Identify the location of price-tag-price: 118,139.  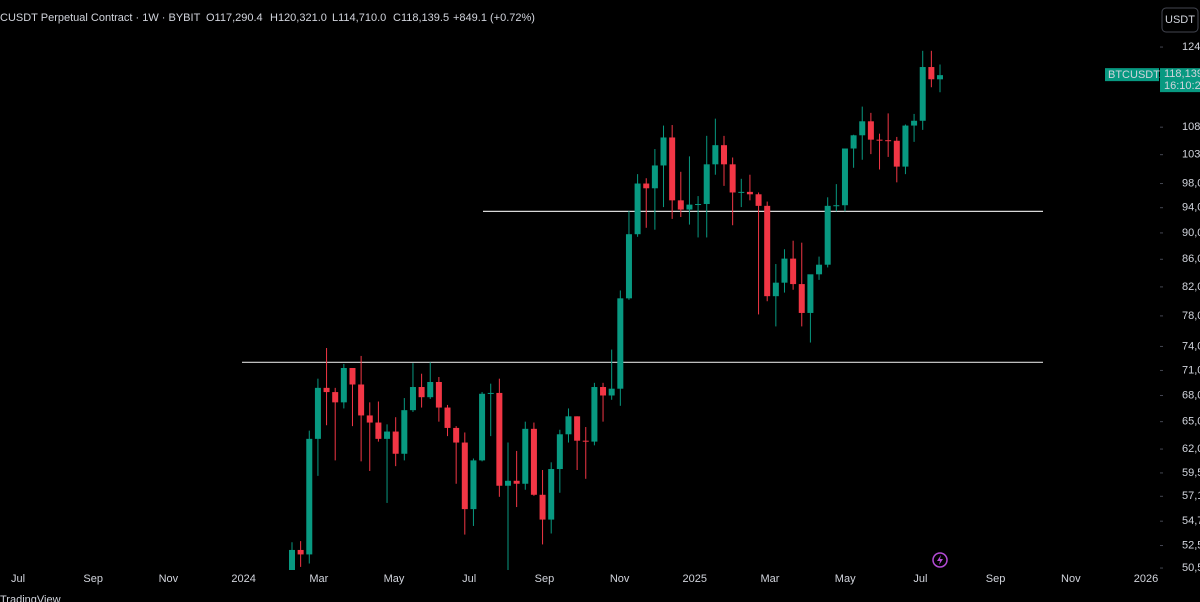
(1182, 74).